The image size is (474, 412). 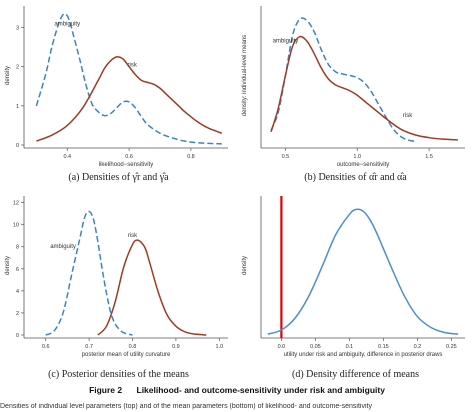 What do you see at coordinates (315, 347) in the screenshot?
I see `x-tick-label: 0.05` at bounding box center [315, 347].